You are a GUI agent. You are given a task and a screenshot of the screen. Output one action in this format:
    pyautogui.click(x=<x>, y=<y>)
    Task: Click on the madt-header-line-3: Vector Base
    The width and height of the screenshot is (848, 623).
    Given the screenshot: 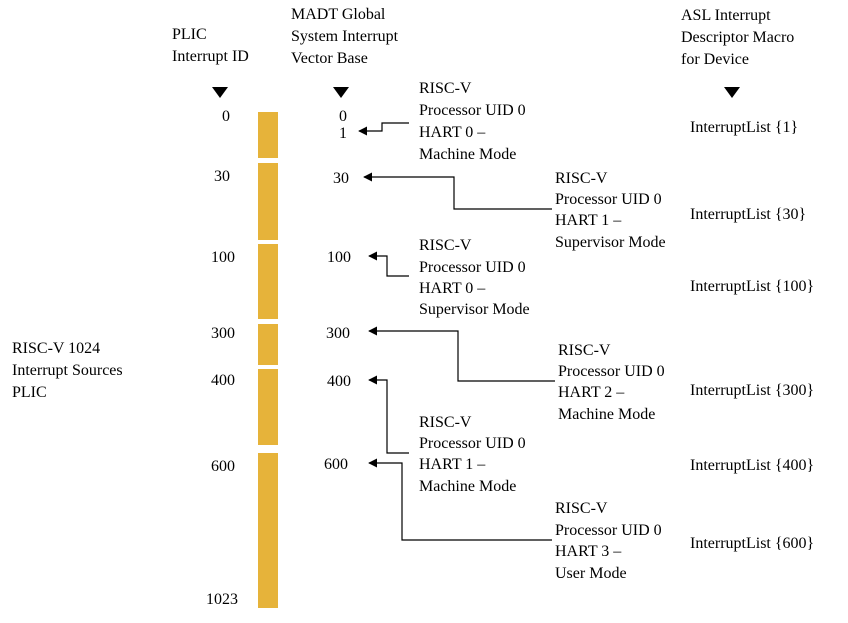 What is the action you would take?
    pyautogui.click(x=329, y=58)
    